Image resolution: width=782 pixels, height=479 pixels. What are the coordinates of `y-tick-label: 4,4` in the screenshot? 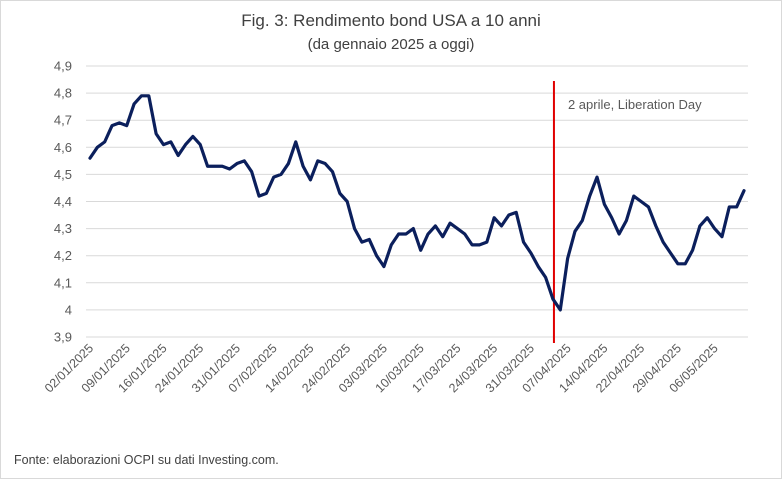 It's located at (63, 201).